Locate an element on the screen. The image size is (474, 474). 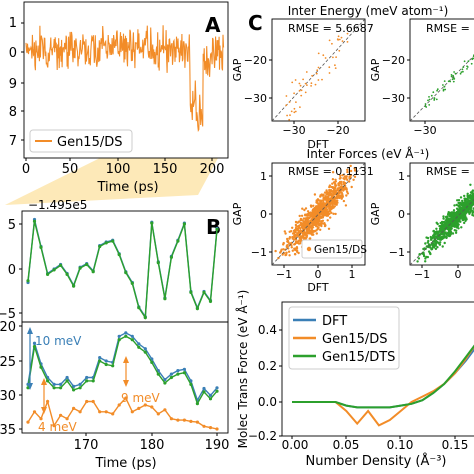
c-f2-xtick-label: 0 is located at coordinates (458, 274).